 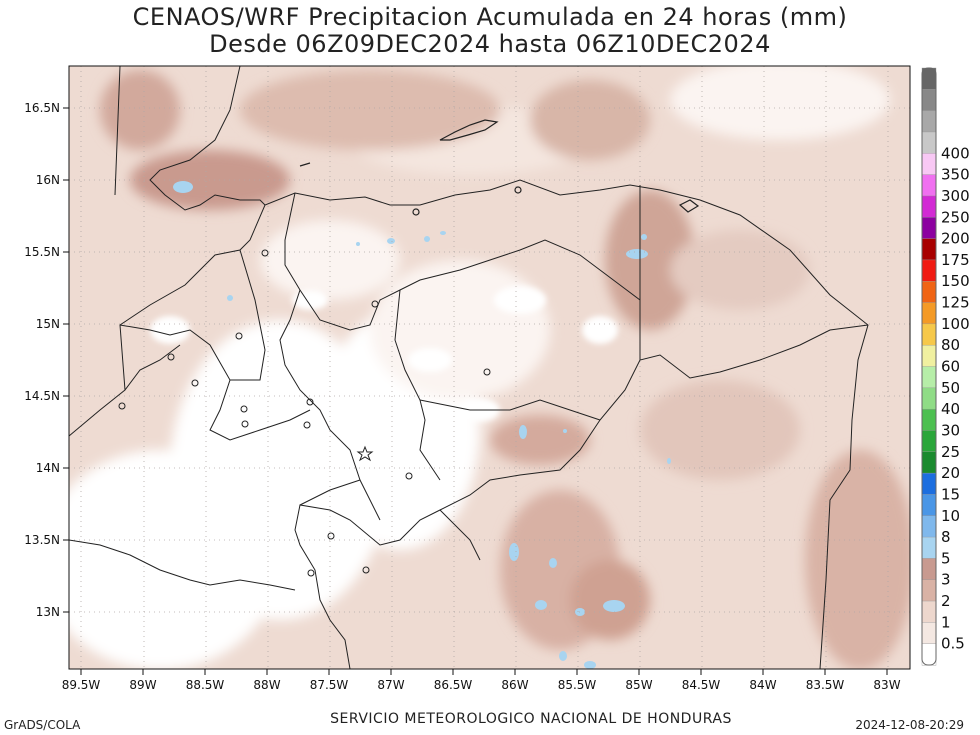 I want to click on longitude-tick-label: 89.5W, so click(x=81, y=685).